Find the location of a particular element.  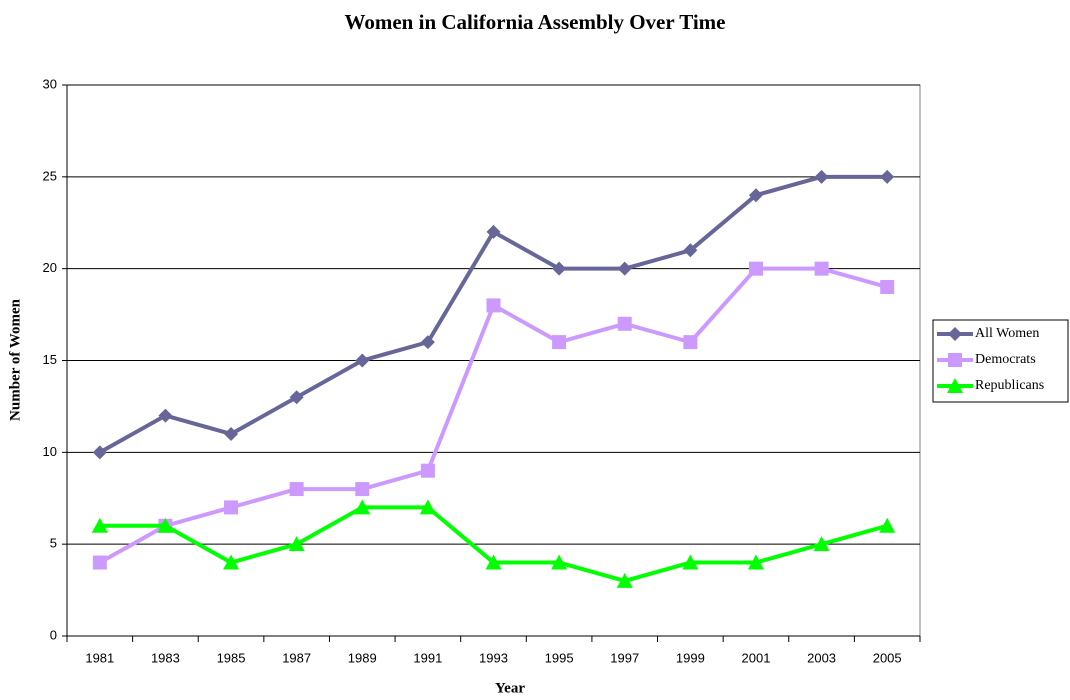

x-tick-label: 2005 is located at coordinates (887, 657).